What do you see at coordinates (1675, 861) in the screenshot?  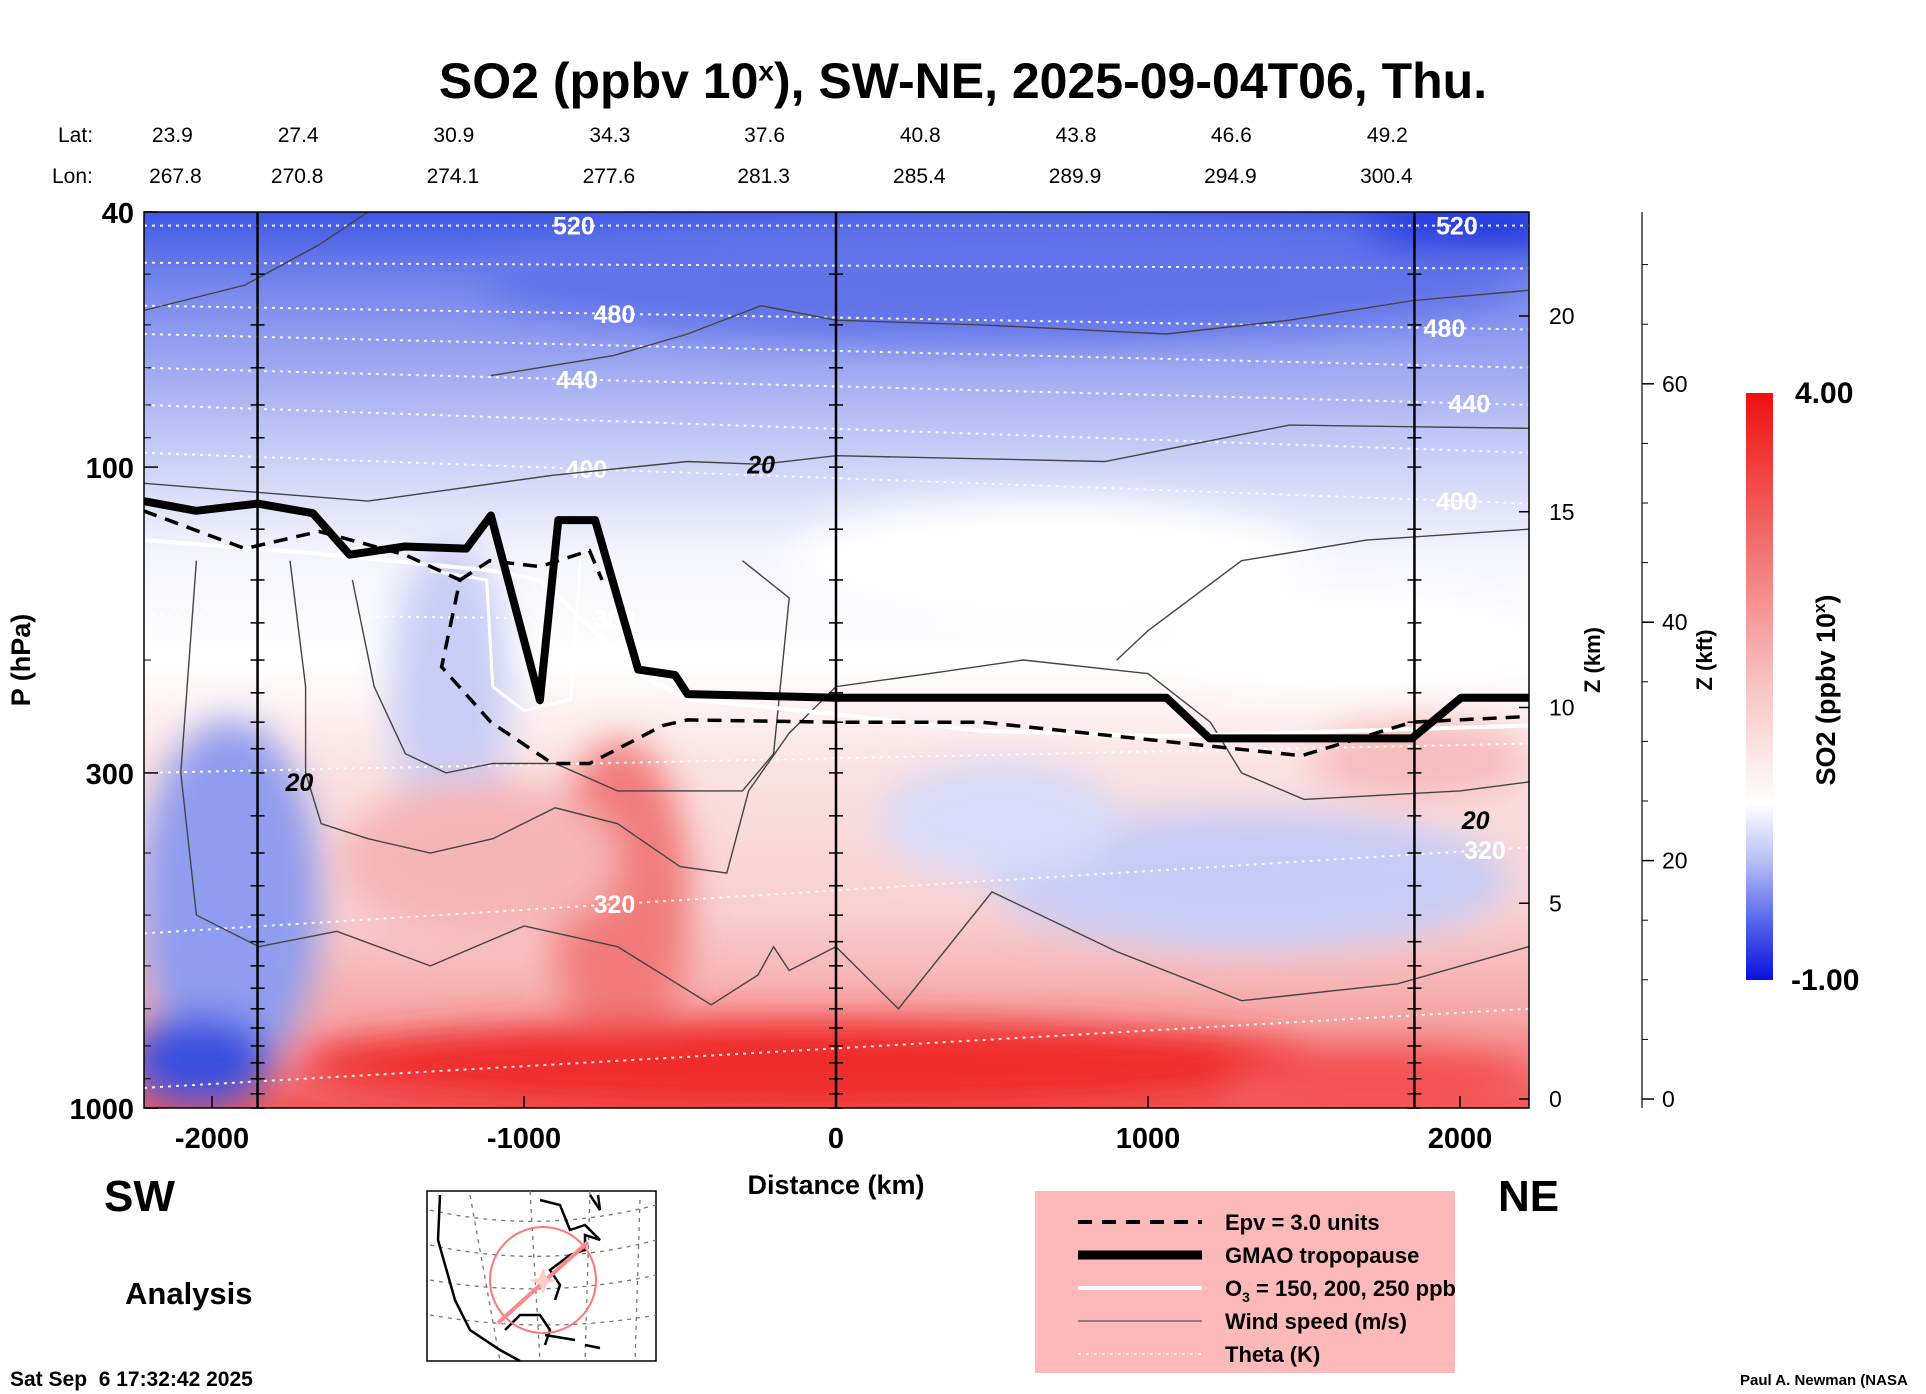 I see `zkft-tick-label: 20` at bounding box center [1675, 861].